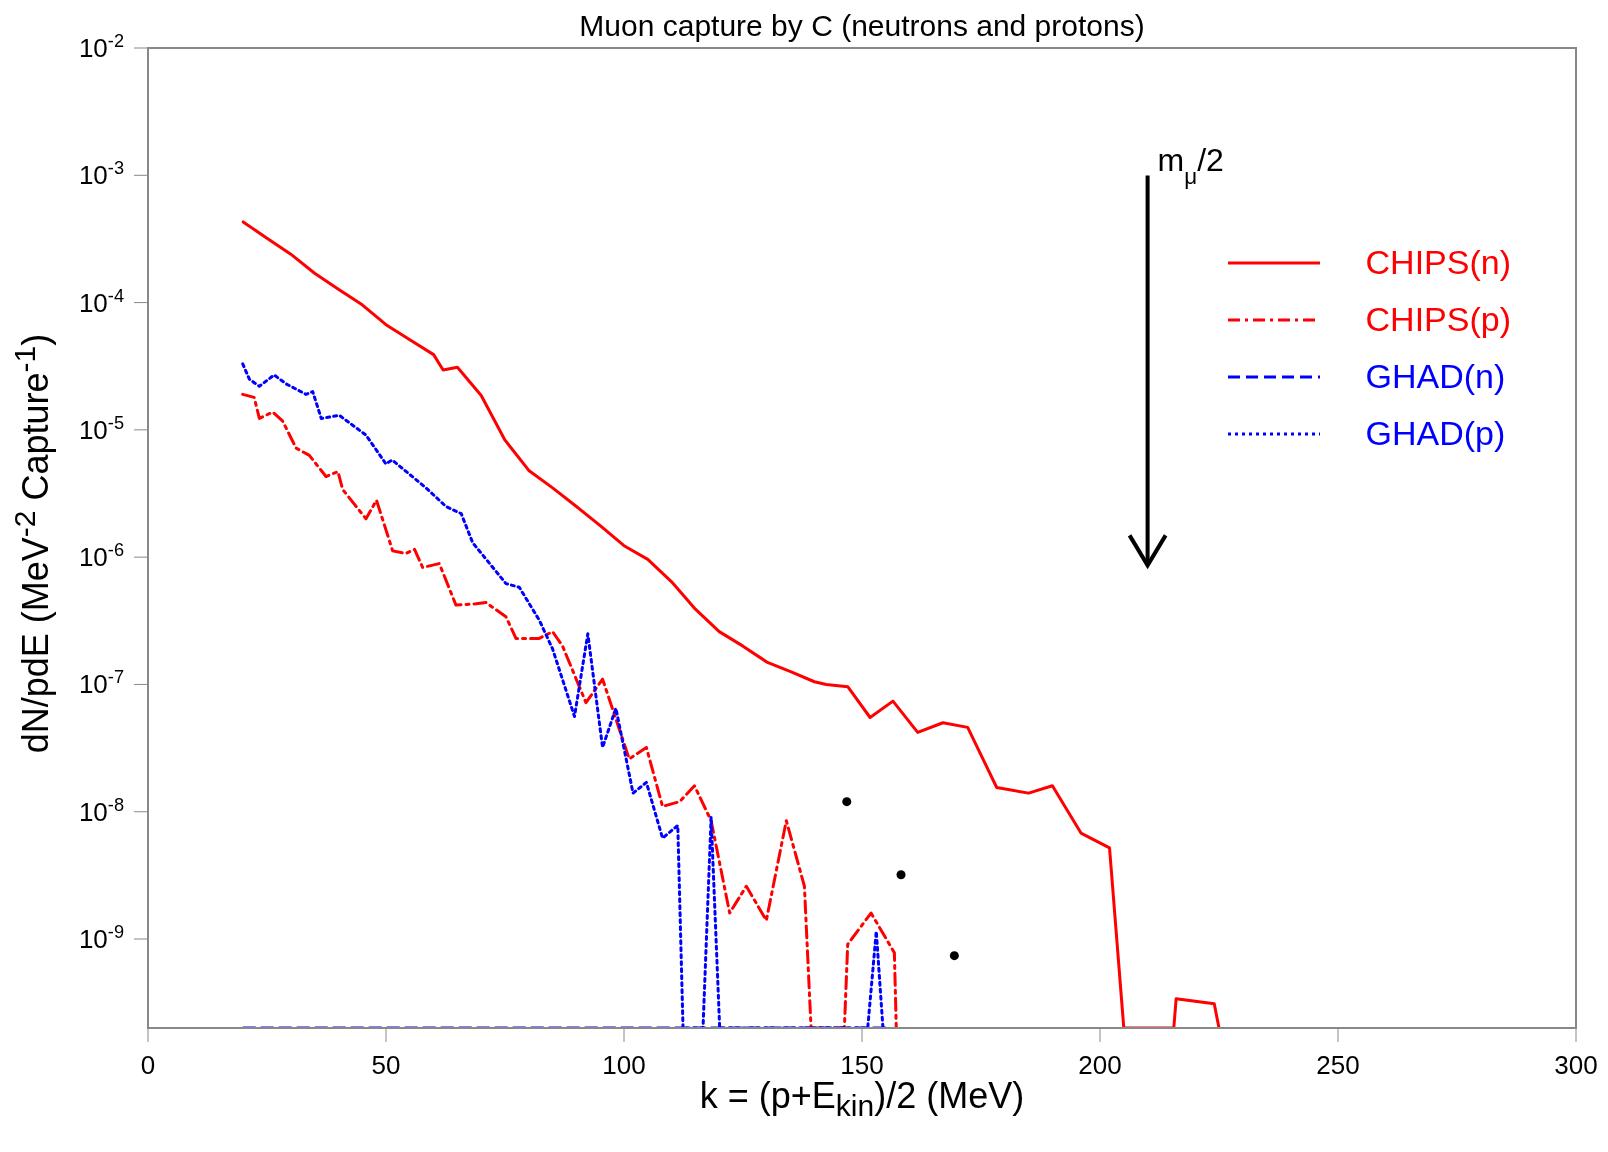 Image resolution: width=1608 pixels, height=1152 pixels. What do you see at coordinates (101, 174) in the screenshot?
I see `y-tick-label: 10$^{-3}$` at bounding box center [101, 174].